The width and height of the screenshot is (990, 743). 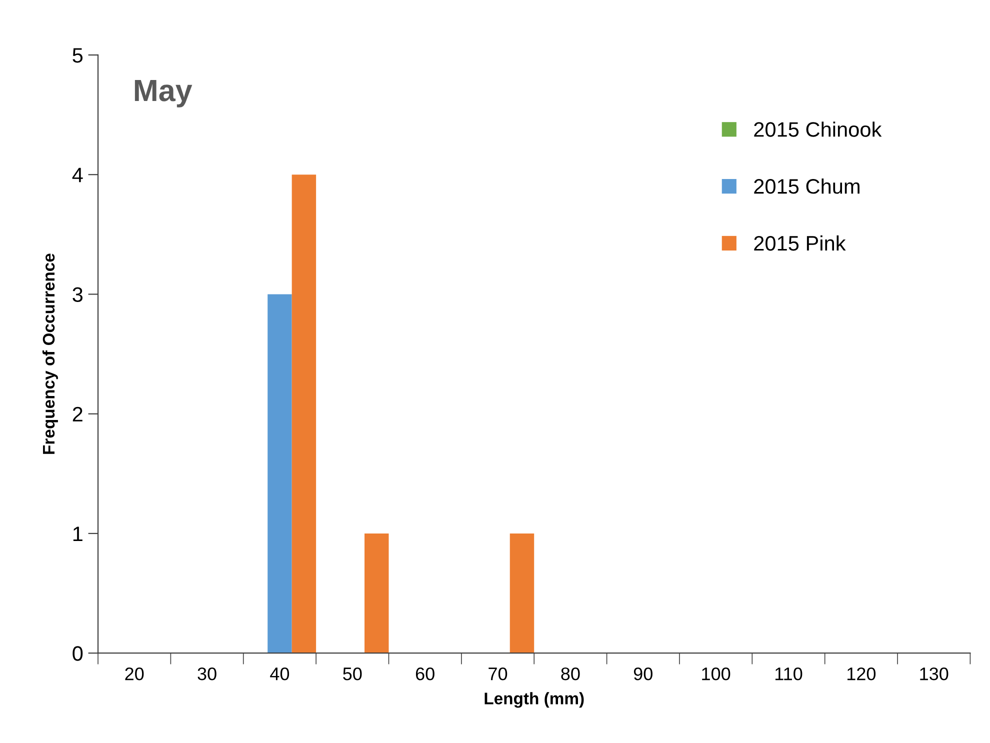 I want to click on y-tick-label: 5, so click(x=77, y=55).